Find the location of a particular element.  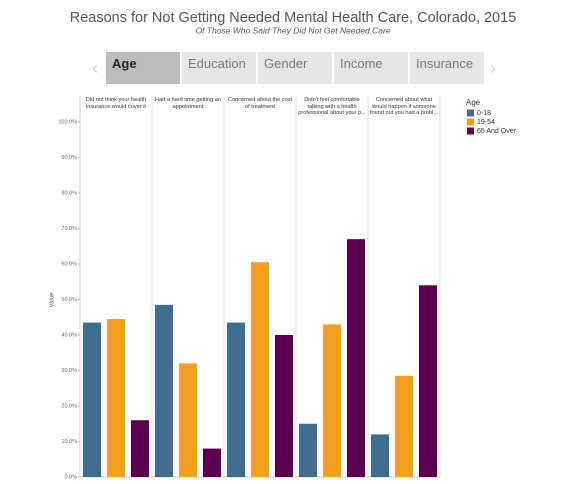

y-axis-title: Value is located at coordinates (53, 300).